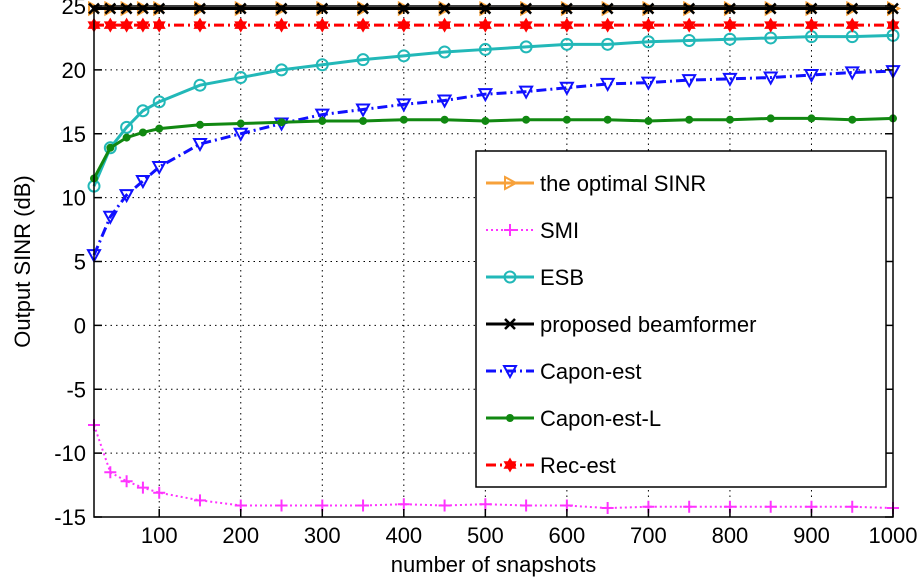 Image resolution: width=922 pixels, height=583 pixels. What do you see at coordinates (493, 8) in the screenshot?
I see `series-proposed-beamformer` at bounding box center [493, 8].